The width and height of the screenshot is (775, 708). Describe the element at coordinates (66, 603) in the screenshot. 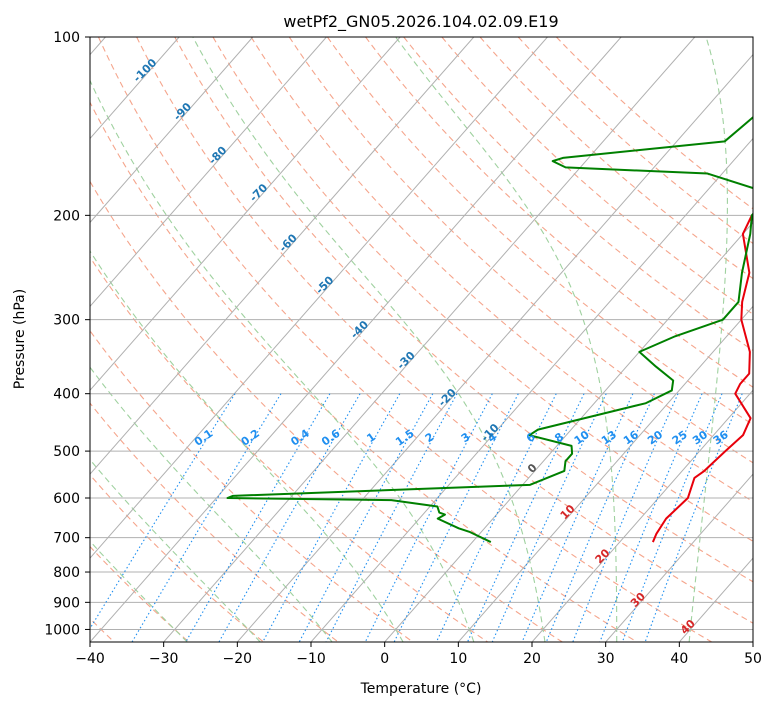

I see `y-tick-label: 900` at that location.